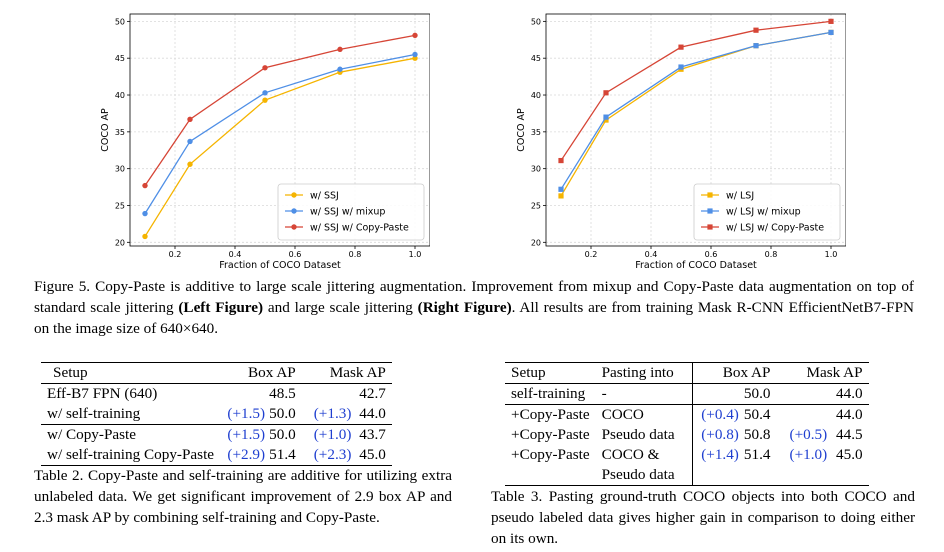 The width and height of the screenshot is (944, 552). What do you see at coordinates (242, 394) in the screenshot?
I see `table-2-cell-box-delta` at bounding box center [242, 394].